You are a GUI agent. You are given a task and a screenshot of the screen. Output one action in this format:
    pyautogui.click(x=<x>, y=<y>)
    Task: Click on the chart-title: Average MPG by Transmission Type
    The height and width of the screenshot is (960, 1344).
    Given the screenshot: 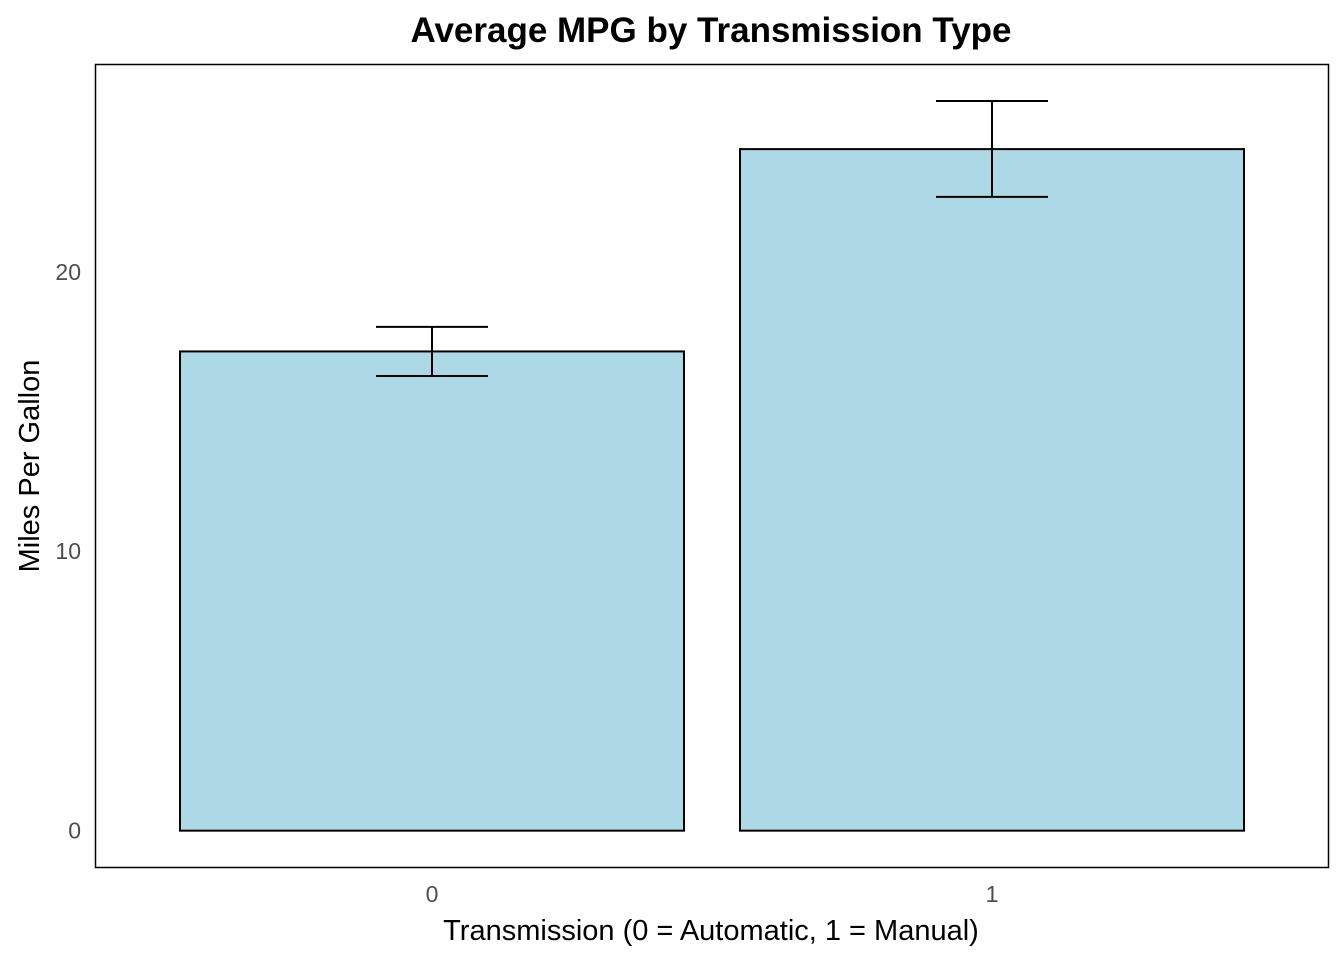 What is the action you would take?
    pyautogui.click(x=710, y=30)
    